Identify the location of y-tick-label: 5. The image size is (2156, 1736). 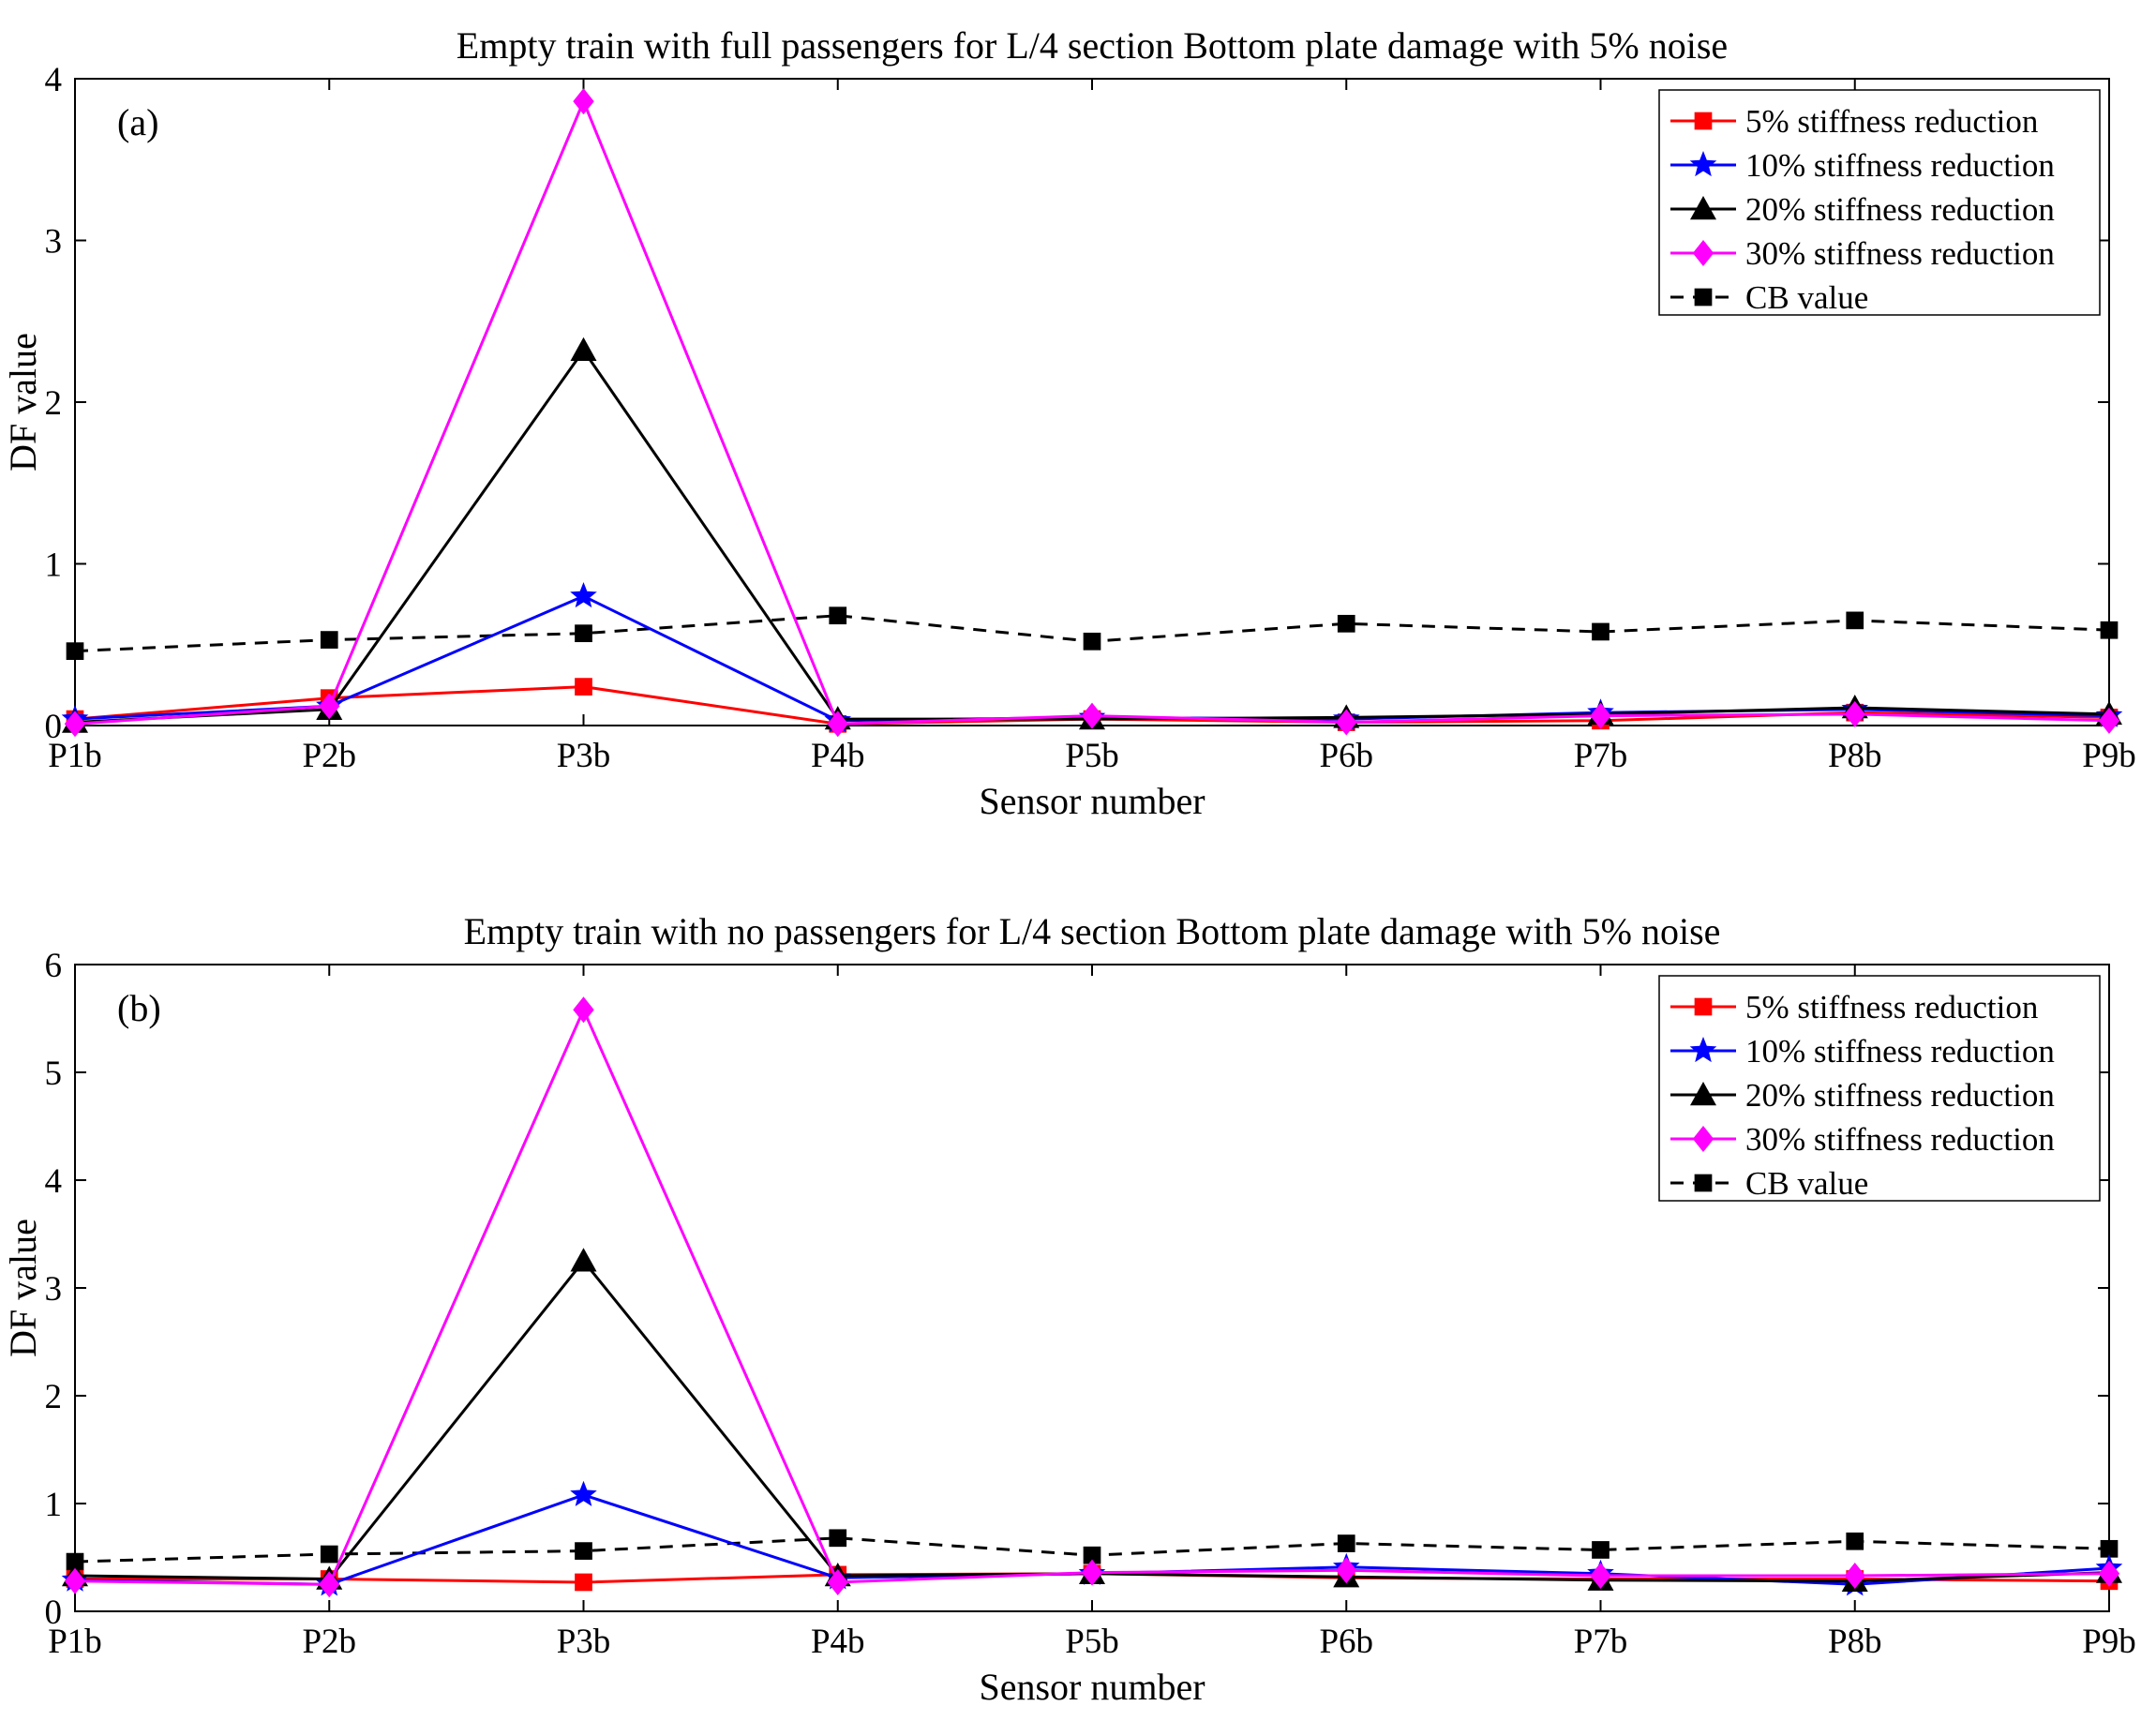
(54, 1074).